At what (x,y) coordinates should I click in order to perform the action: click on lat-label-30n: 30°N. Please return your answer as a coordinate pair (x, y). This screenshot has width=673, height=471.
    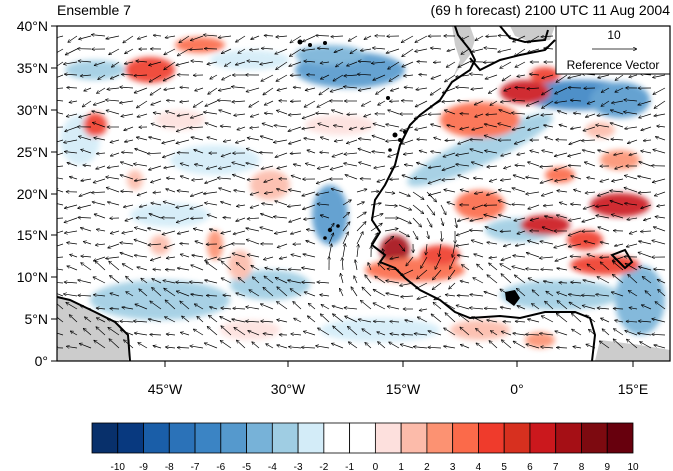
    Looking at the image, I should click on (32, 110).